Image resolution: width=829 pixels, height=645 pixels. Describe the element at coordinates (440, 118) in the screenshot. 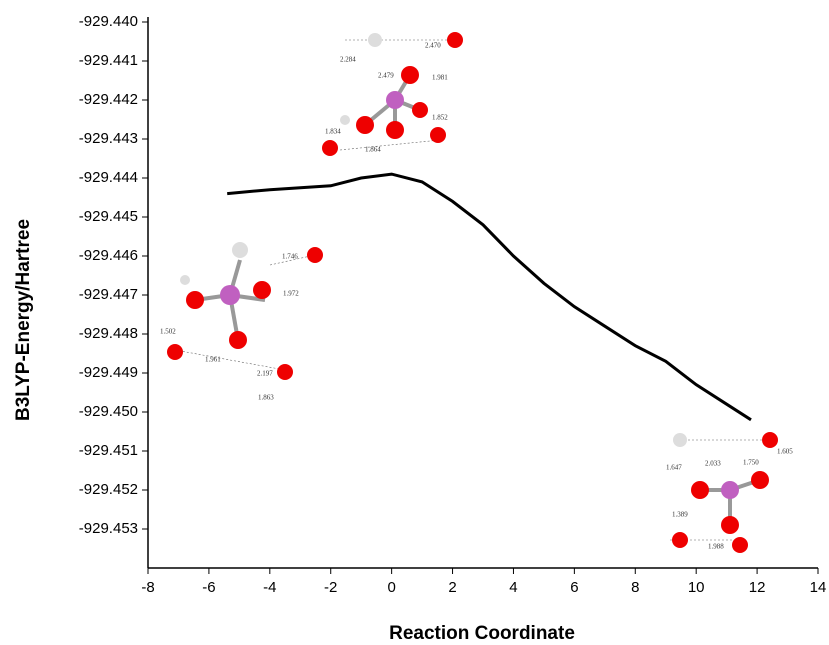

I see `bond-length-label: 1.852` at that location.